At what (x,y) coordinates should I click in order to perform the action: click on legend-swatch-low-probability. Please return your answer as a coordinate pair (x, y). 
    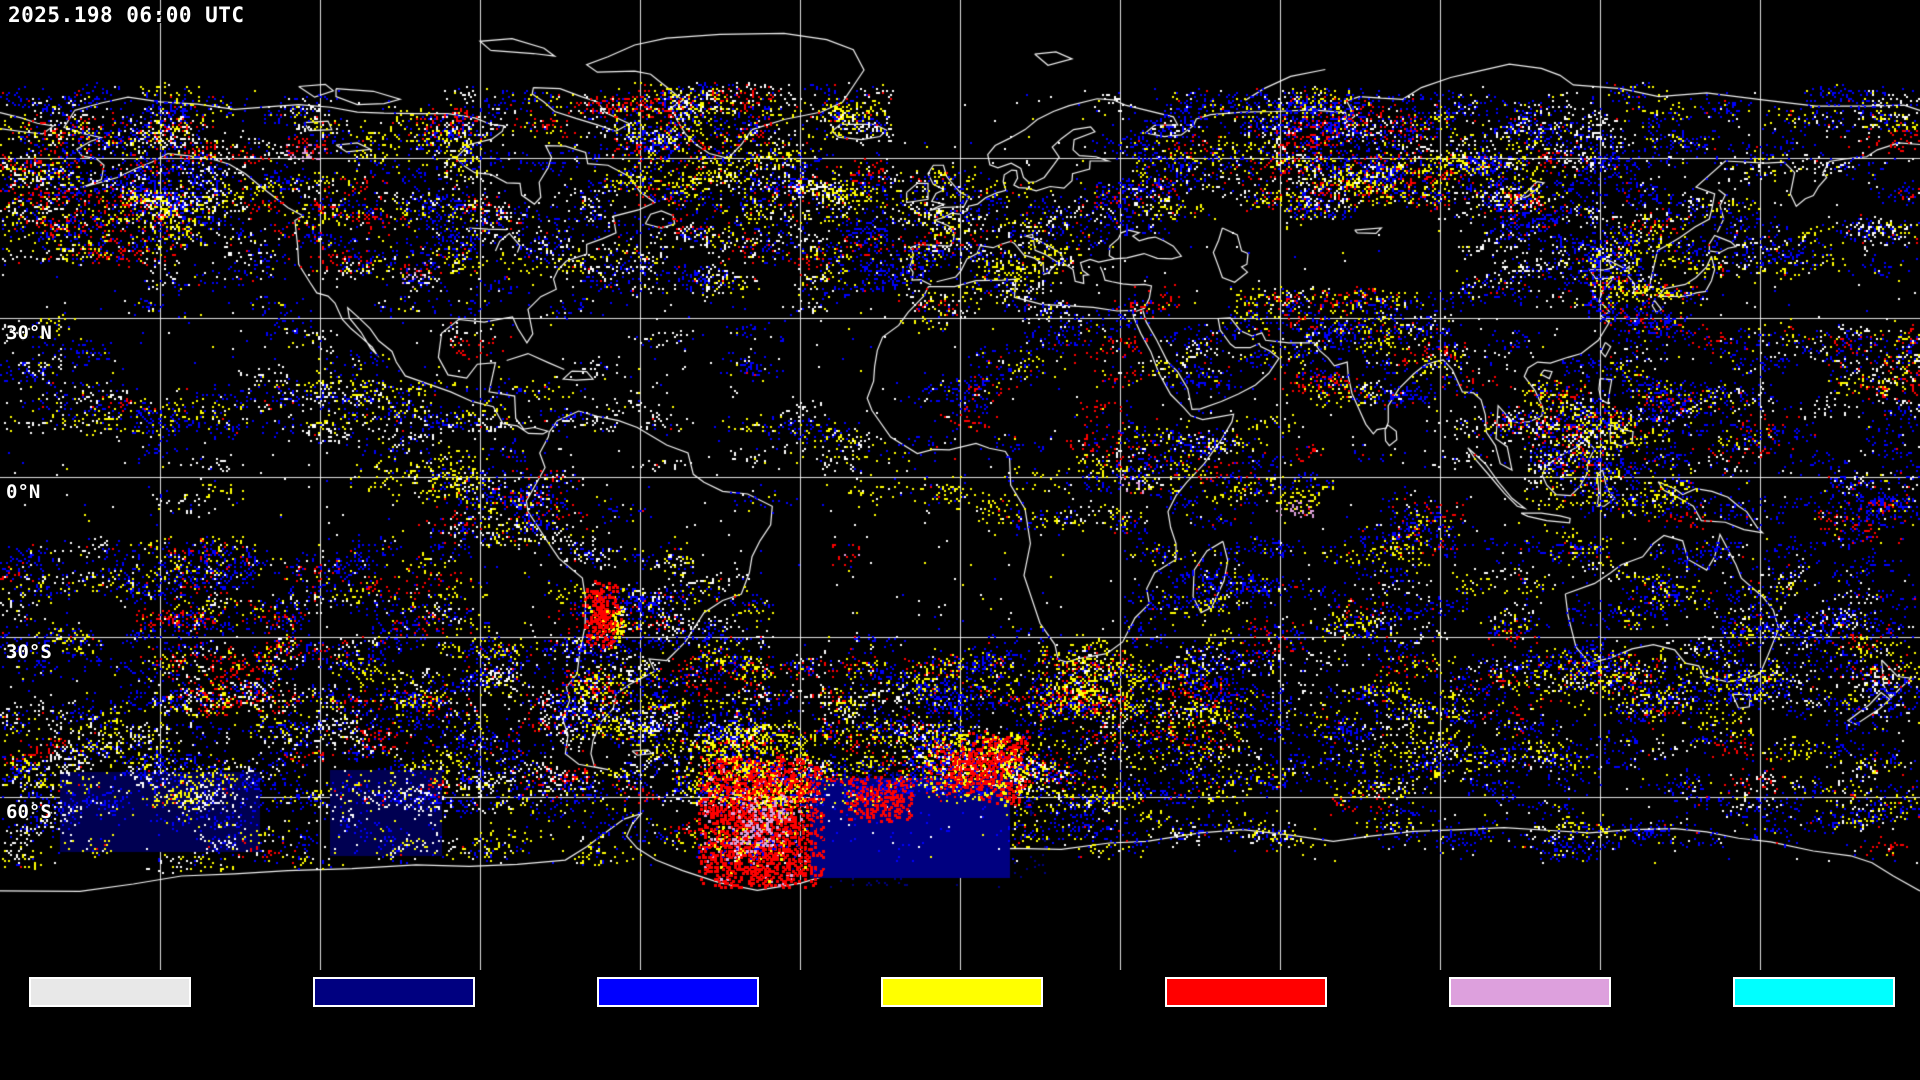
    Looking at the image, I should click on (394, 992).